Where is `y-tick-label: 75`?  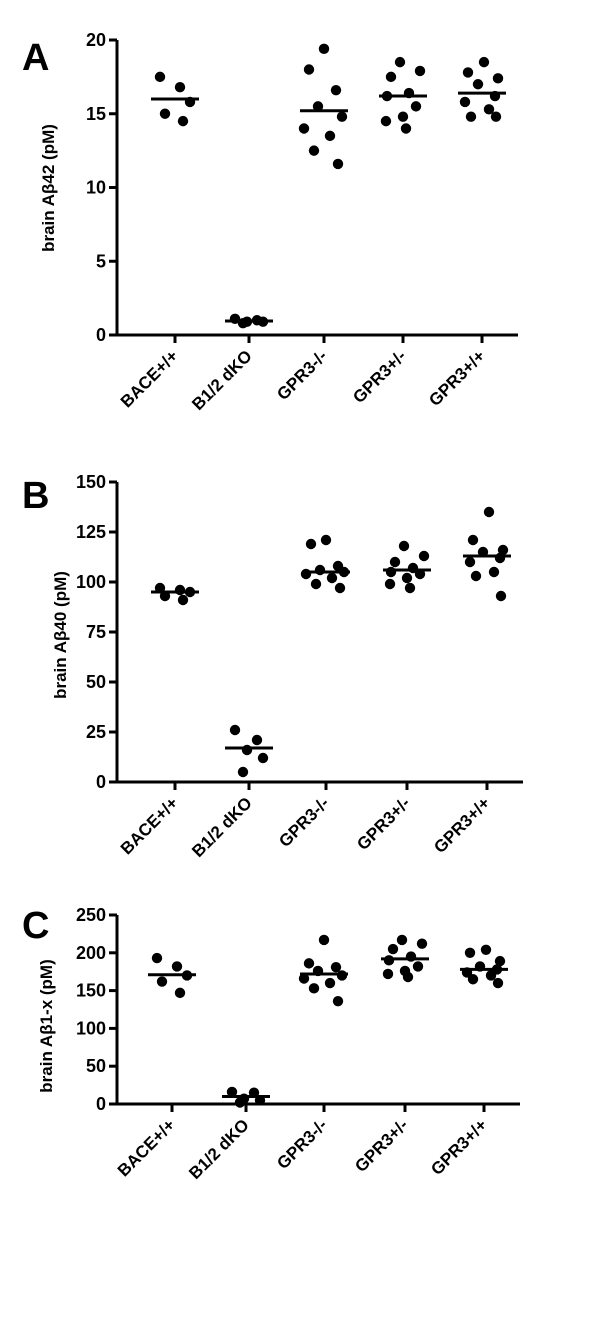 y-tick-label: 75 is located at coordinates (96, 632).